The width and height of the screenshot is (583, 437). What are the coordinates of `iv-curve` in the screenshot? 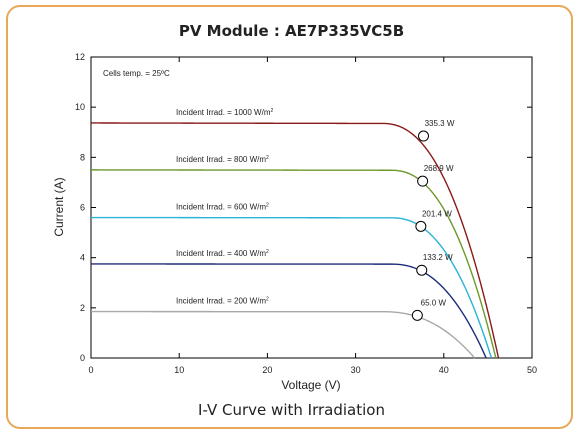 It's located at (283, 334).